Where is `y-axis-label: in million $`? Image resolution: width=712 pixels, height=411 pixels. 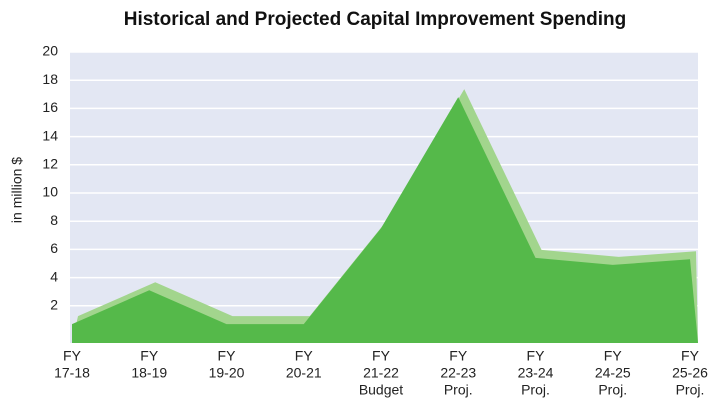 y-axis-label: in million $ is located at coordinates (17, 190).